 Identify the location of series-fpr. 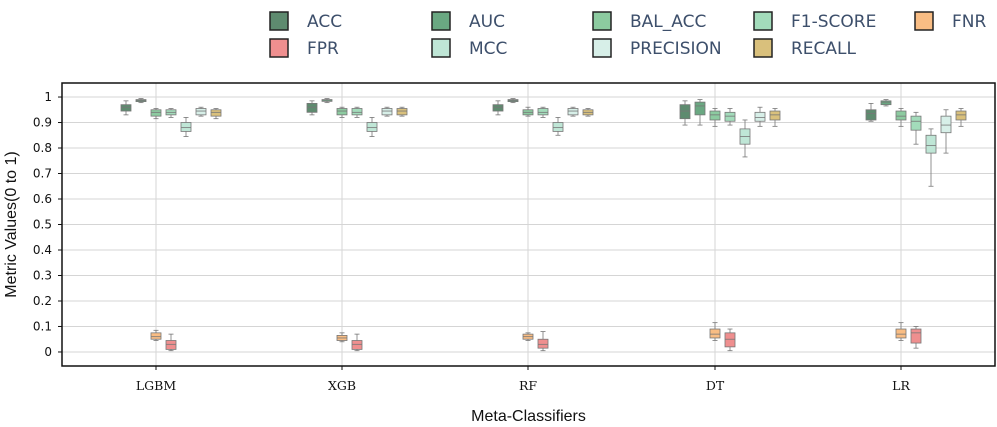
(543, 339).